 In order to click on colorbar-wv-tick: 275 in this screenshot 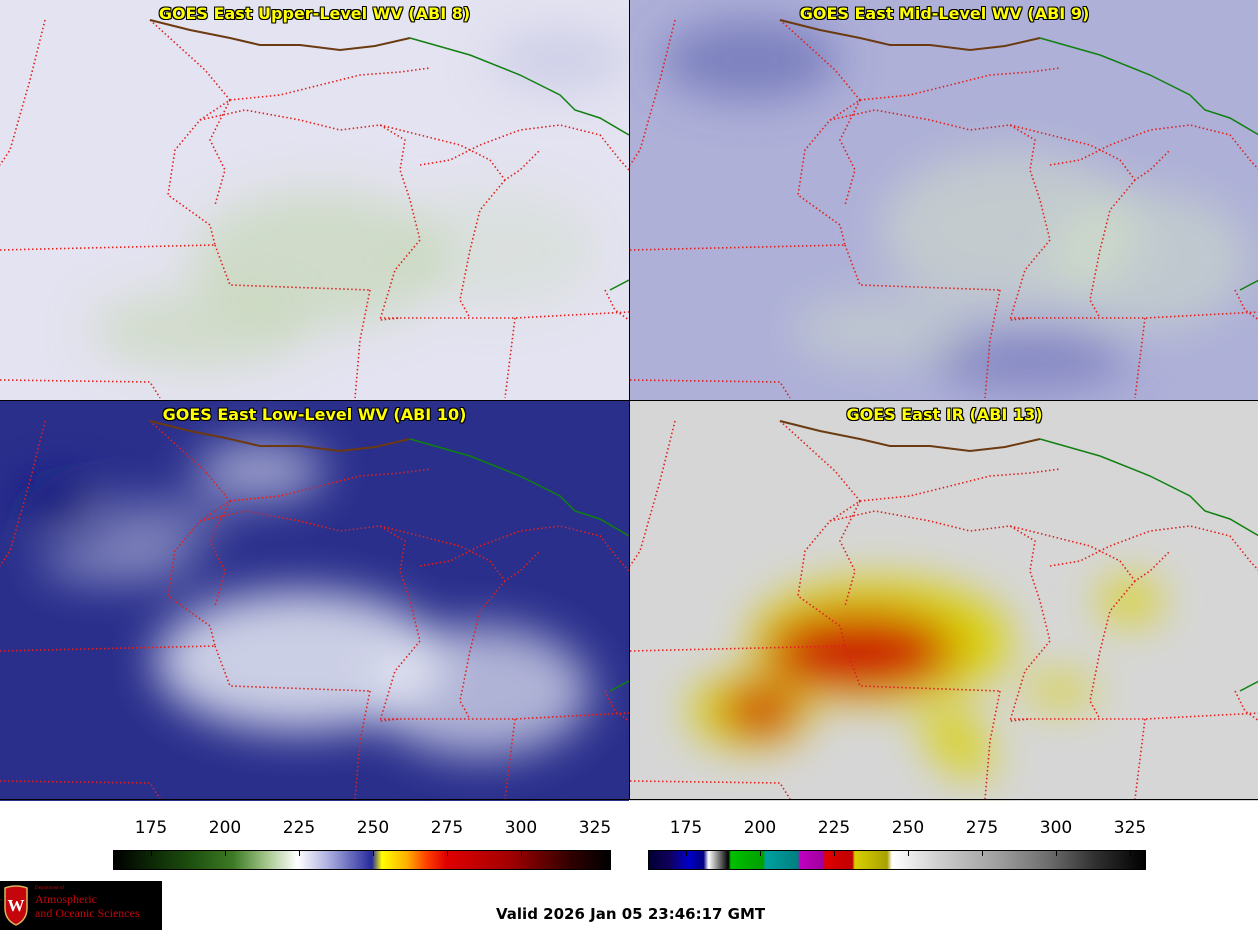, I will do `click(447, 828)`.